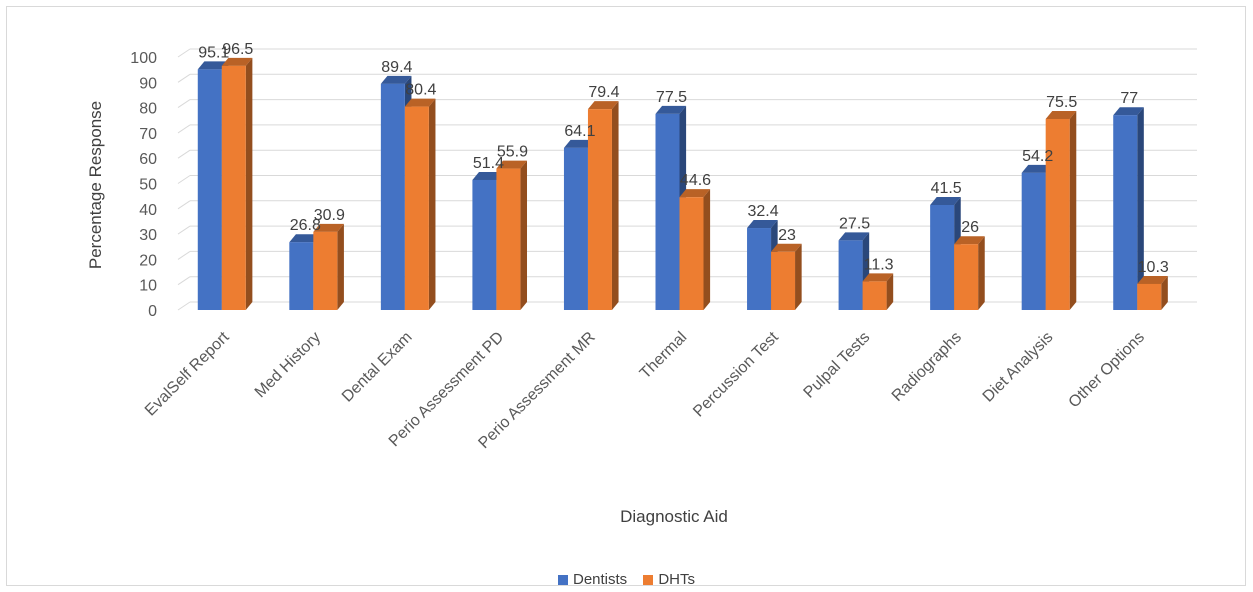  Describe the element at coordinates (329, 215) in the screenshot. I see `data-label: 30.9` at that location.